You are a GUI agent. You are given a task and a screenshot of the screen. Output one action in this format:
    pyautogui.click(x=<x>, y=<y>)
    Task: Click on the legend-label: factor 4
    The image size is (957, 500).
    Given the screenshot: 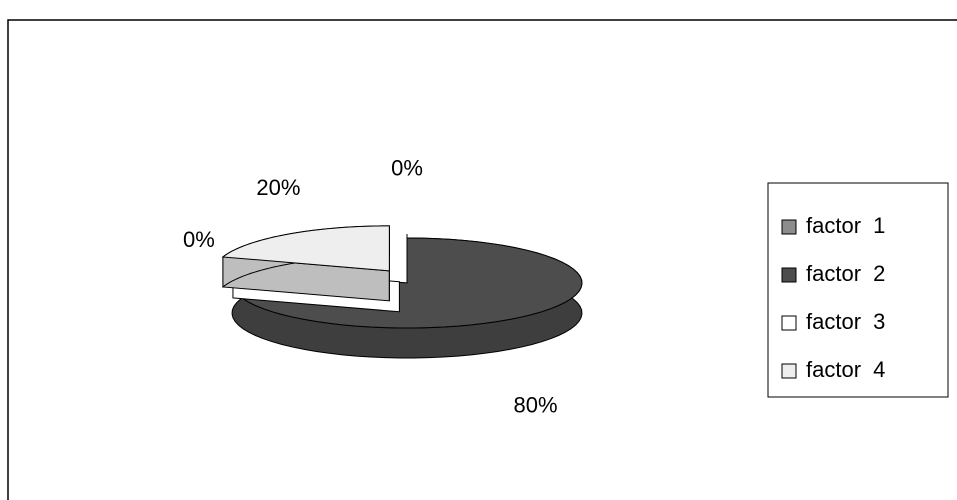 What is the action you would take?
    pyautogui.click(x=845, y=369)
    